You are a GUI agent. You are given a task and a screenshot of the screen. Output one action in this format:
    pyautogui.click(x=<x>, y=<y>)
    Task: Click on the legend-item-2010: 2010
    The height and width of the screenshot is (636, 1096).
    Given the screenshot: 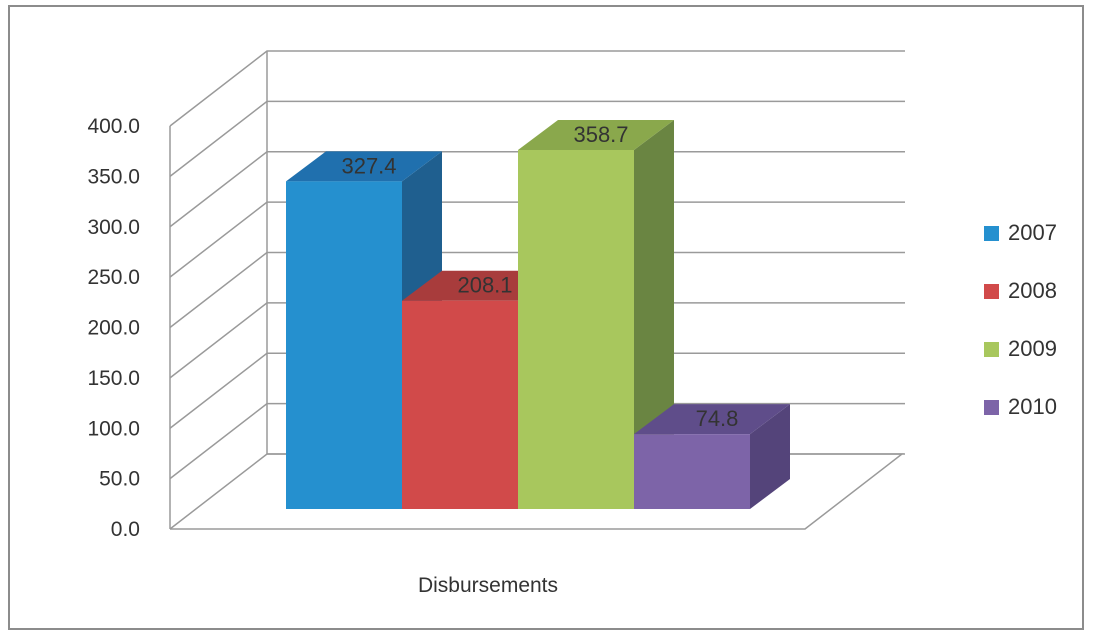 What is the action you would take?
    pyautogui.click(x=1020, y=406)
    